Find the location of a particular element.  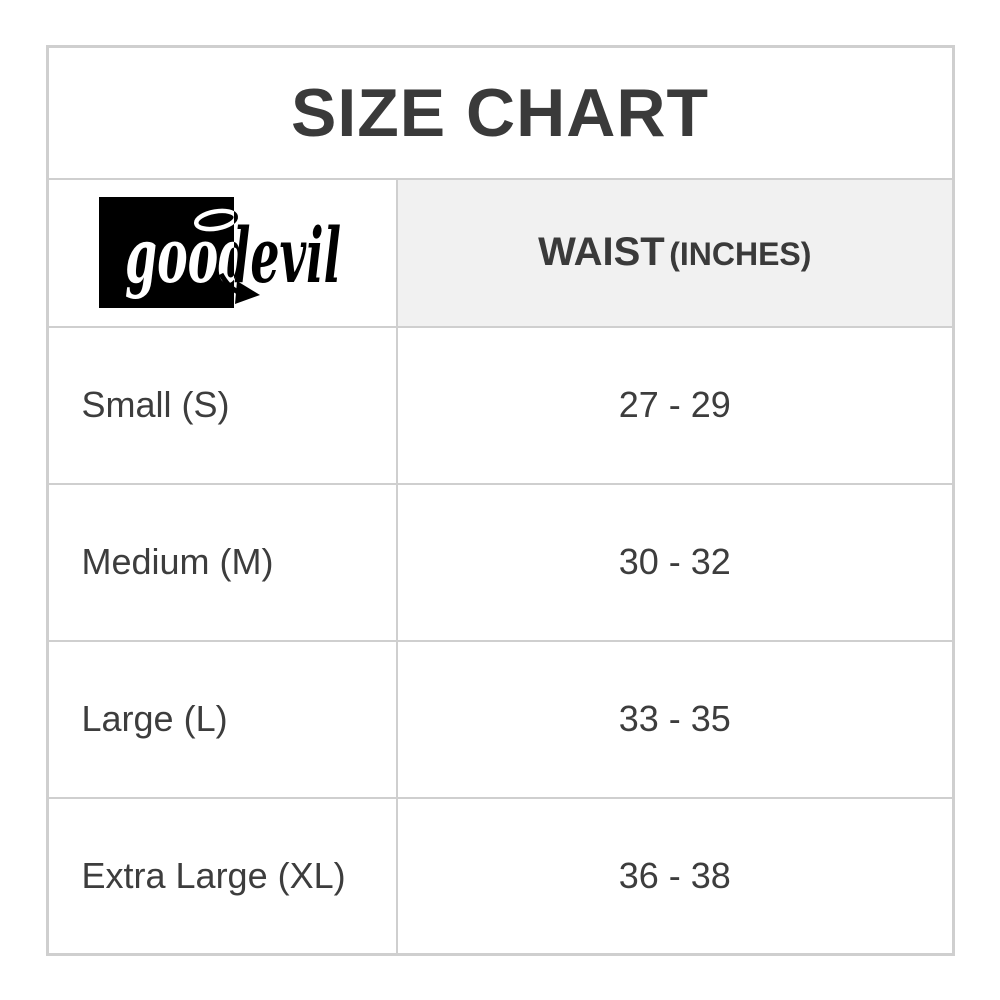

waist-range: 33 - 35 is located at coordinates (675, 719).